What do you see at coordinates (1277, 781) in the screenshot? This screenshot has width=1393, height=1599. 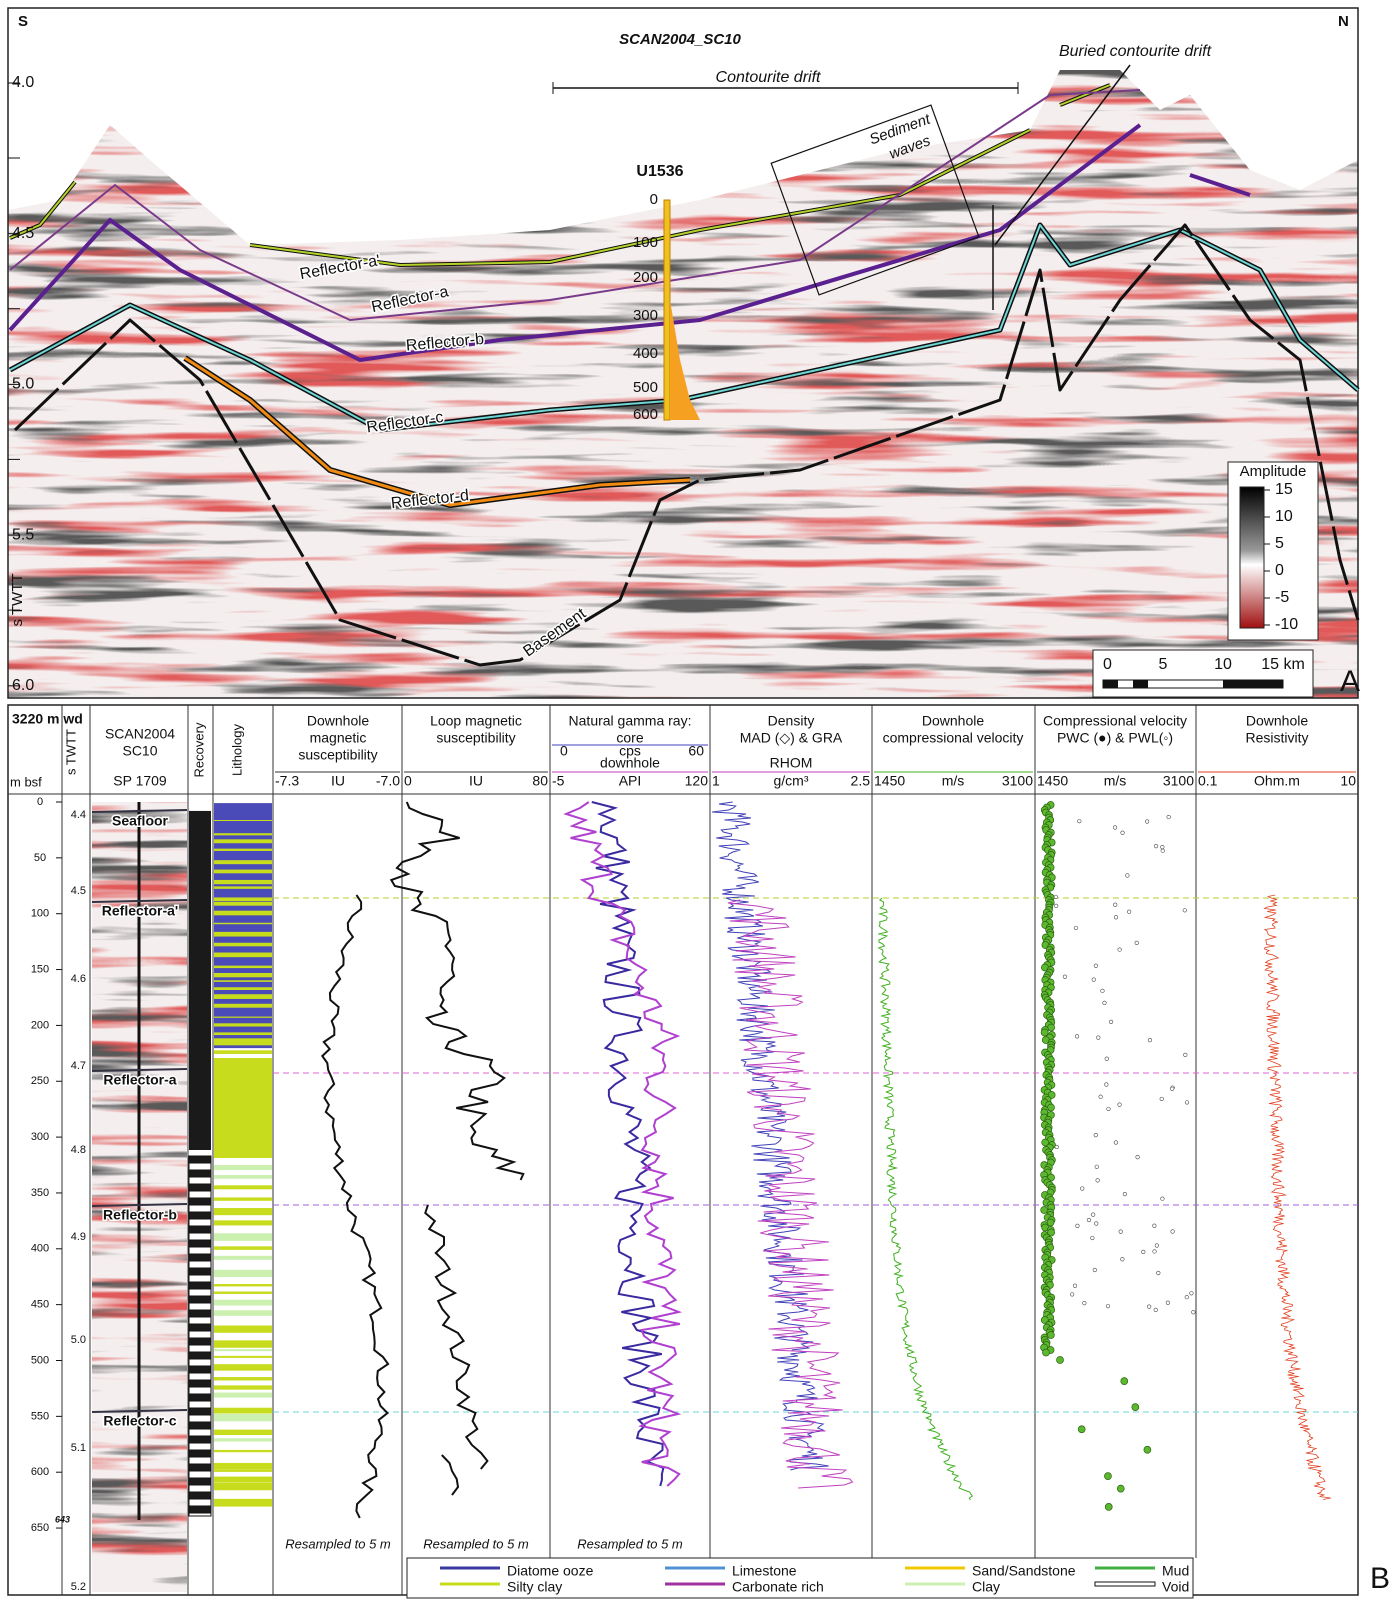 I see `track-scale-unit: Ohm.m` at bounding box center [1277, 781].